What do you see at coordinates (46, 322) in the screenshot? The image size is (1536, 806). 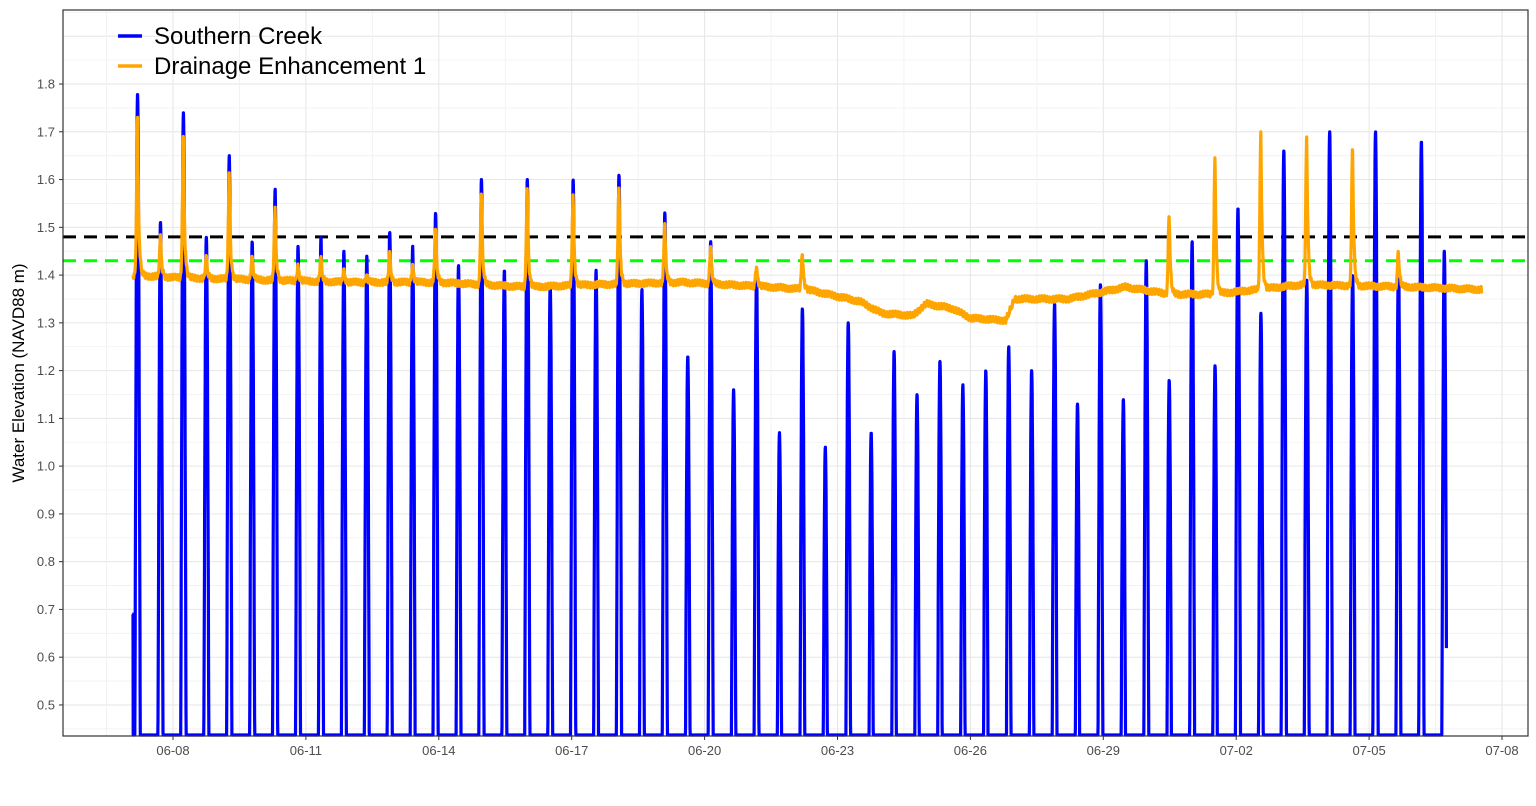 I see `y-tick-label: 1.3` at bounding box center [46, 322].